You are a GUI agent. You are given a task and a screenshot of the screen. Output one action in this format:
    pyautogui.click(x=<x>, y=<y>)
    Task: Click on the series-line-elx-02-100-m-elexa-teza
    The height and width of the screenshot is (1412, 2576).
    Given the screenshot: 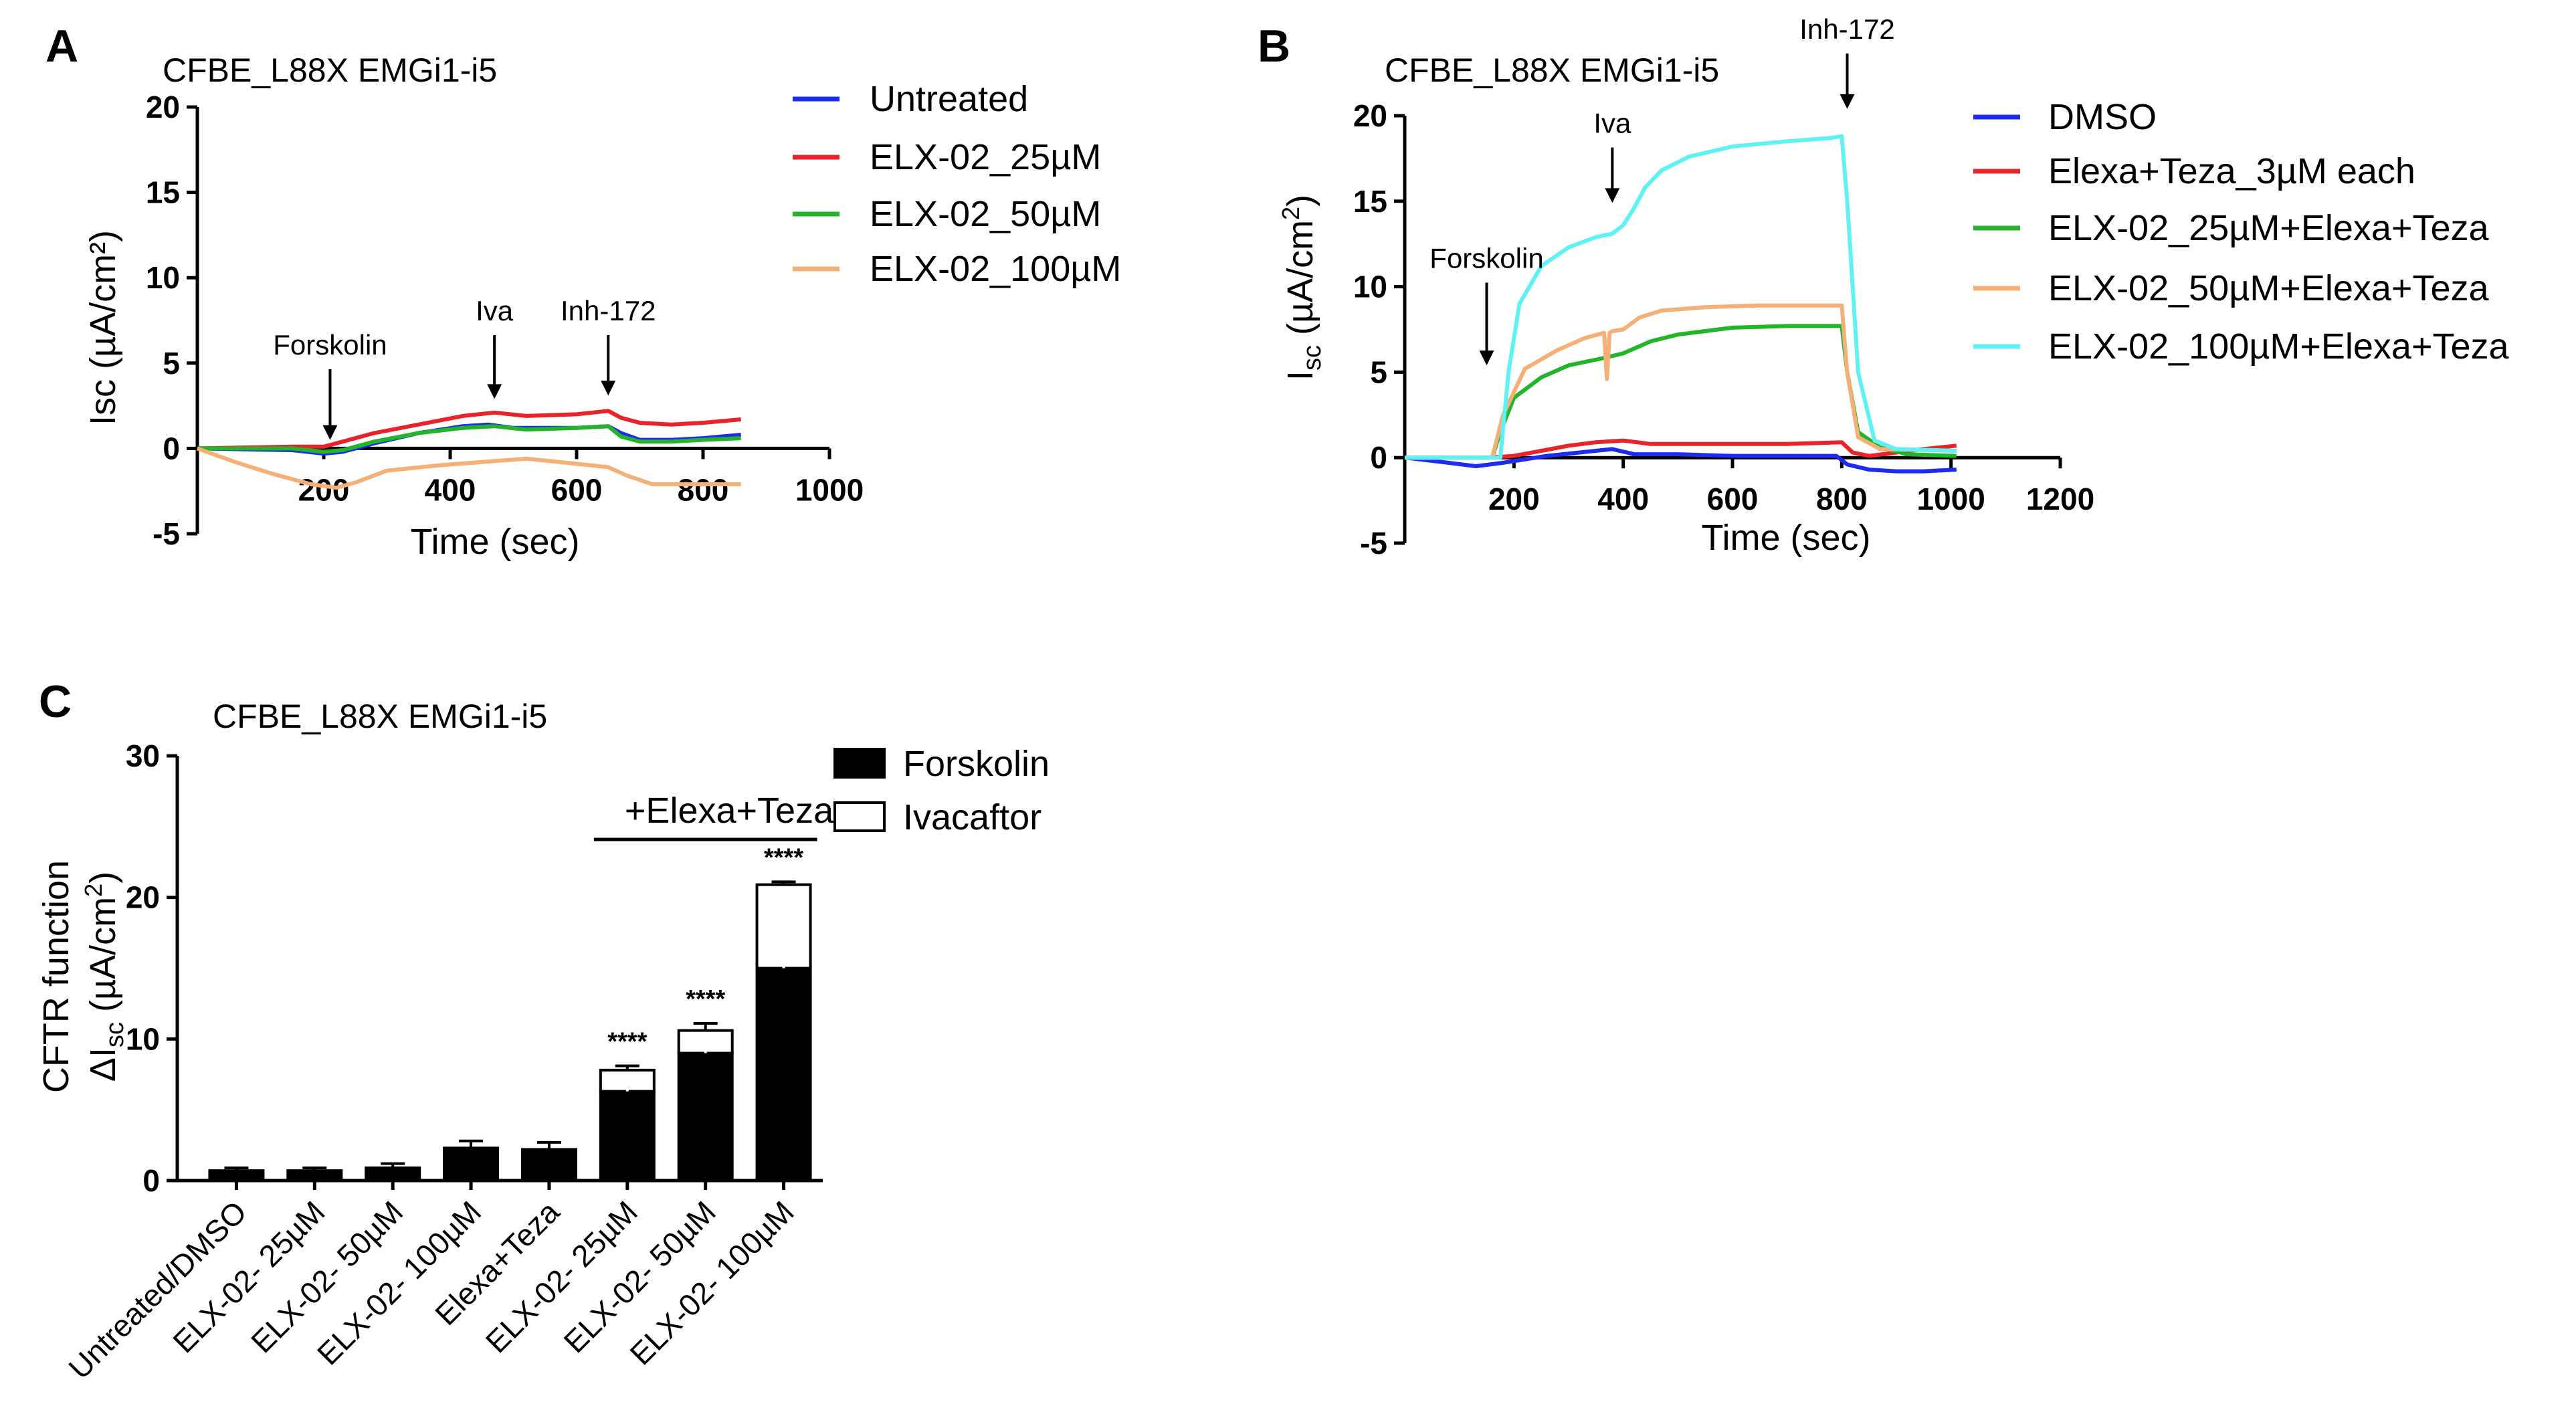 What is the action you would take?
    pyautogui.click(x=1681, y=297)
    